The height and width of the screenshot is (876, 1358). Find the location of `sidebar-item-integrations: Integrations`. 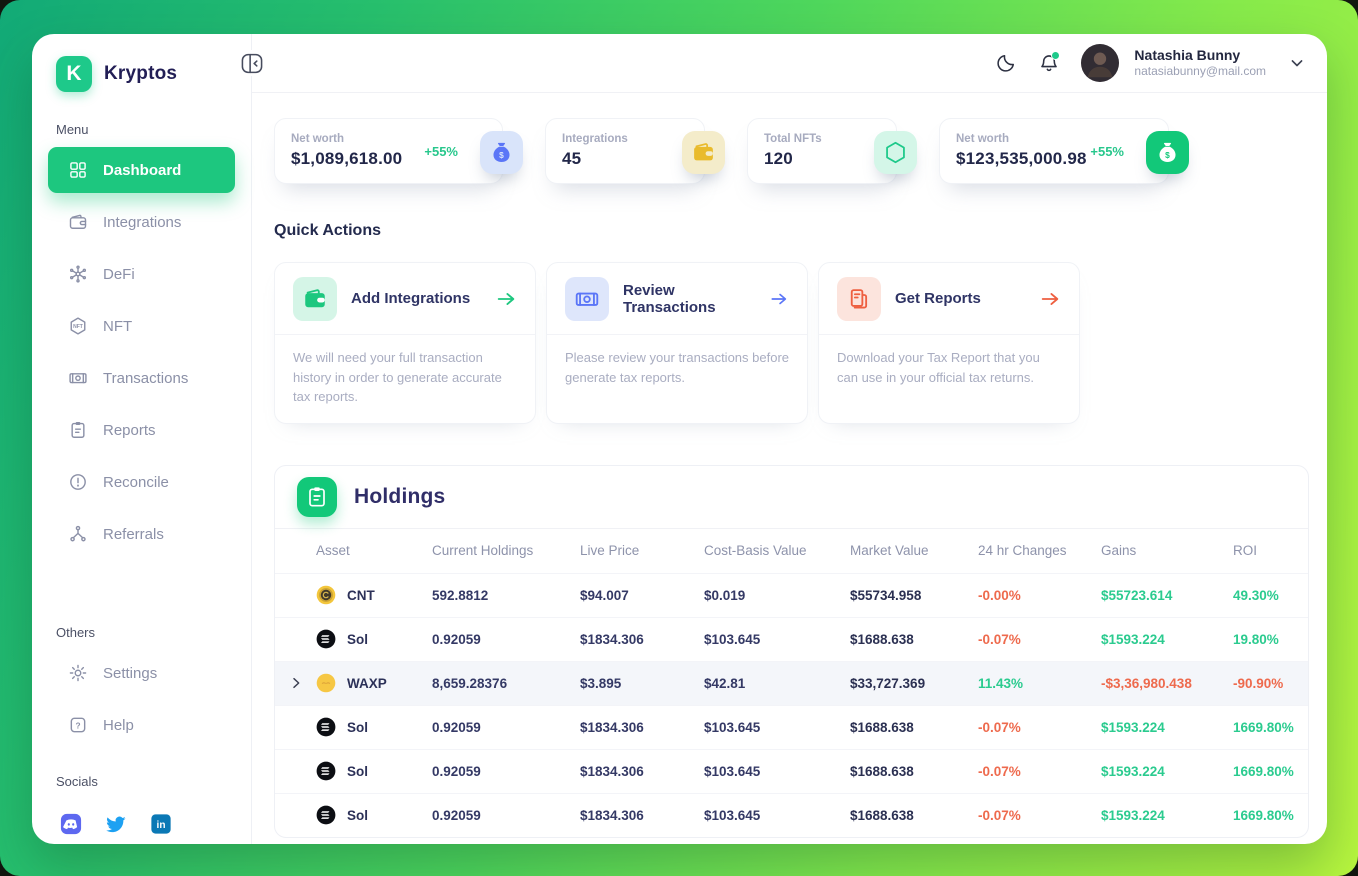

sidebar-item-integrations: Integrations is located at coordinates (141, 222).